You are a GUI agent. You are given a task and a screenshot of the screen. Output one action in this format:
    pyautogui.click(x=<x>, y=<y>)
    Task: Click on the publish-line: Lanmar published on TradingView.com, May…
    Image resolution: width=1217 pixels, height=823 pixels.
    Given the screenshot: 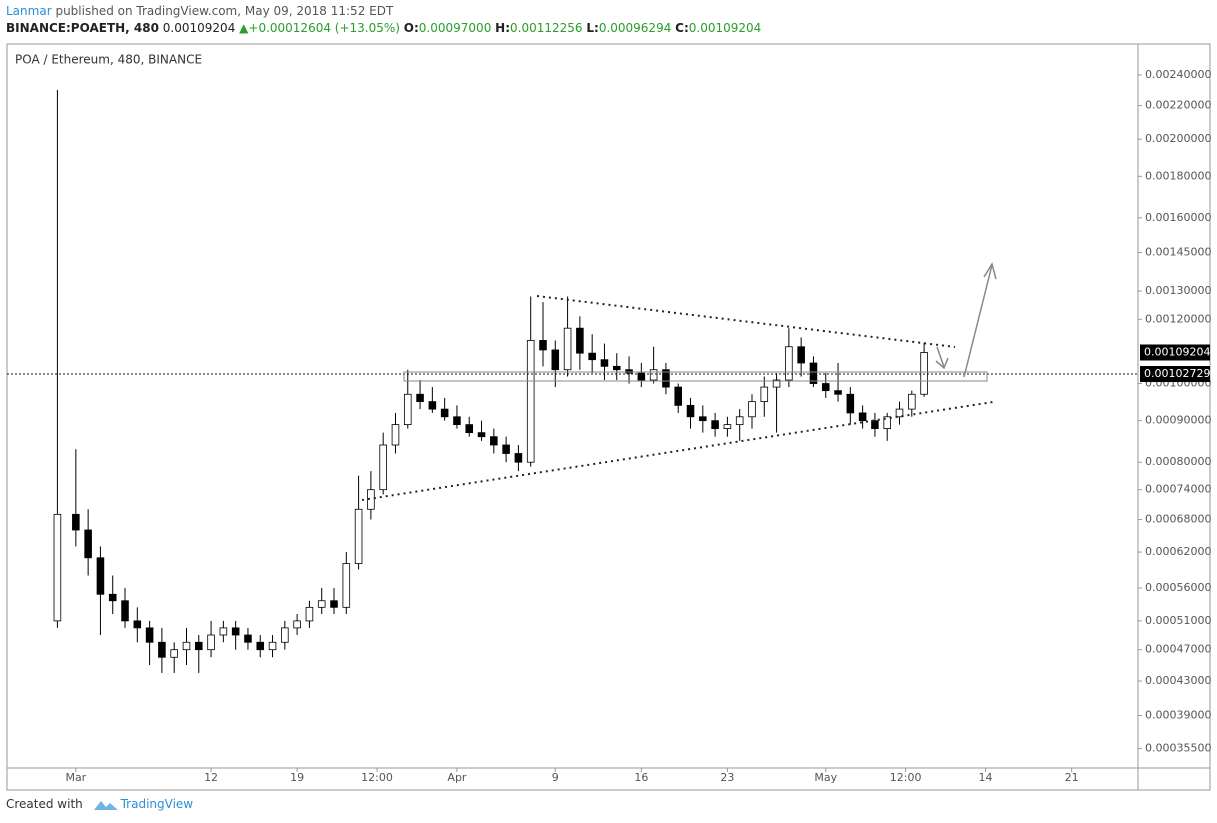 What is the action you would take?
    pyautogui.click(x=199, y=11)
    